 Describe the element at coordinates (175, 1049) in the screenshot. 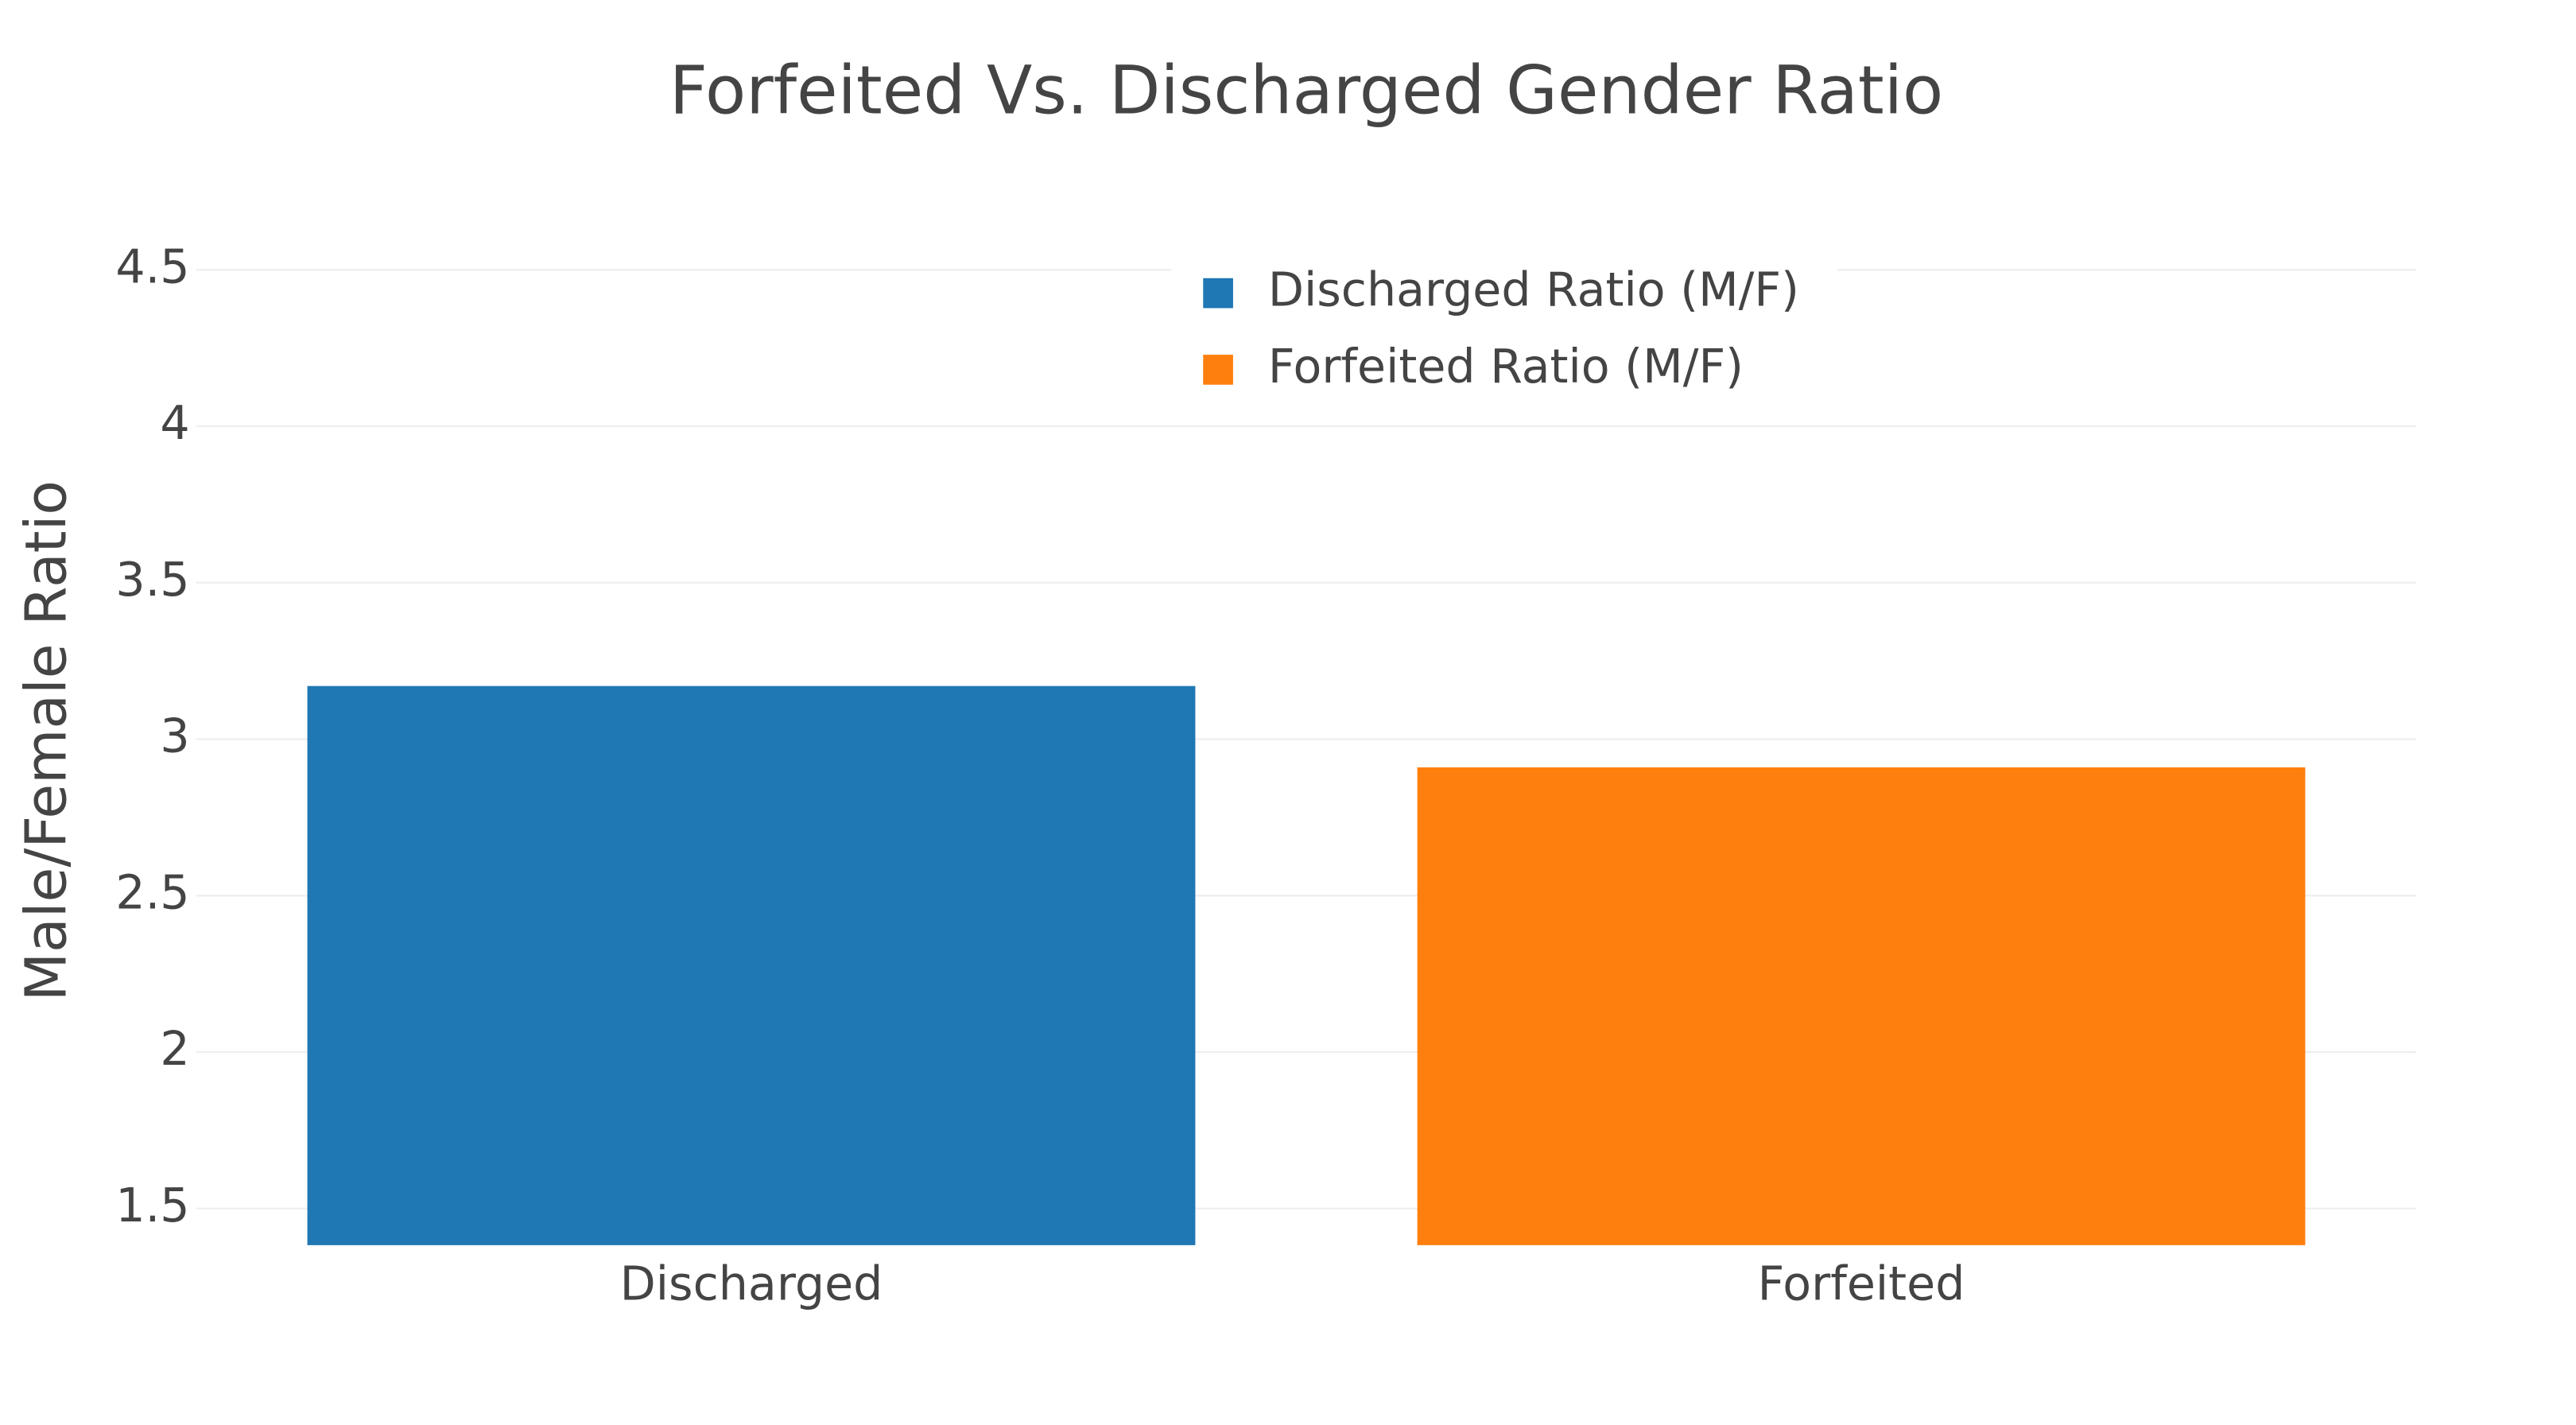

I see `y-tick-label: 2` at that location.